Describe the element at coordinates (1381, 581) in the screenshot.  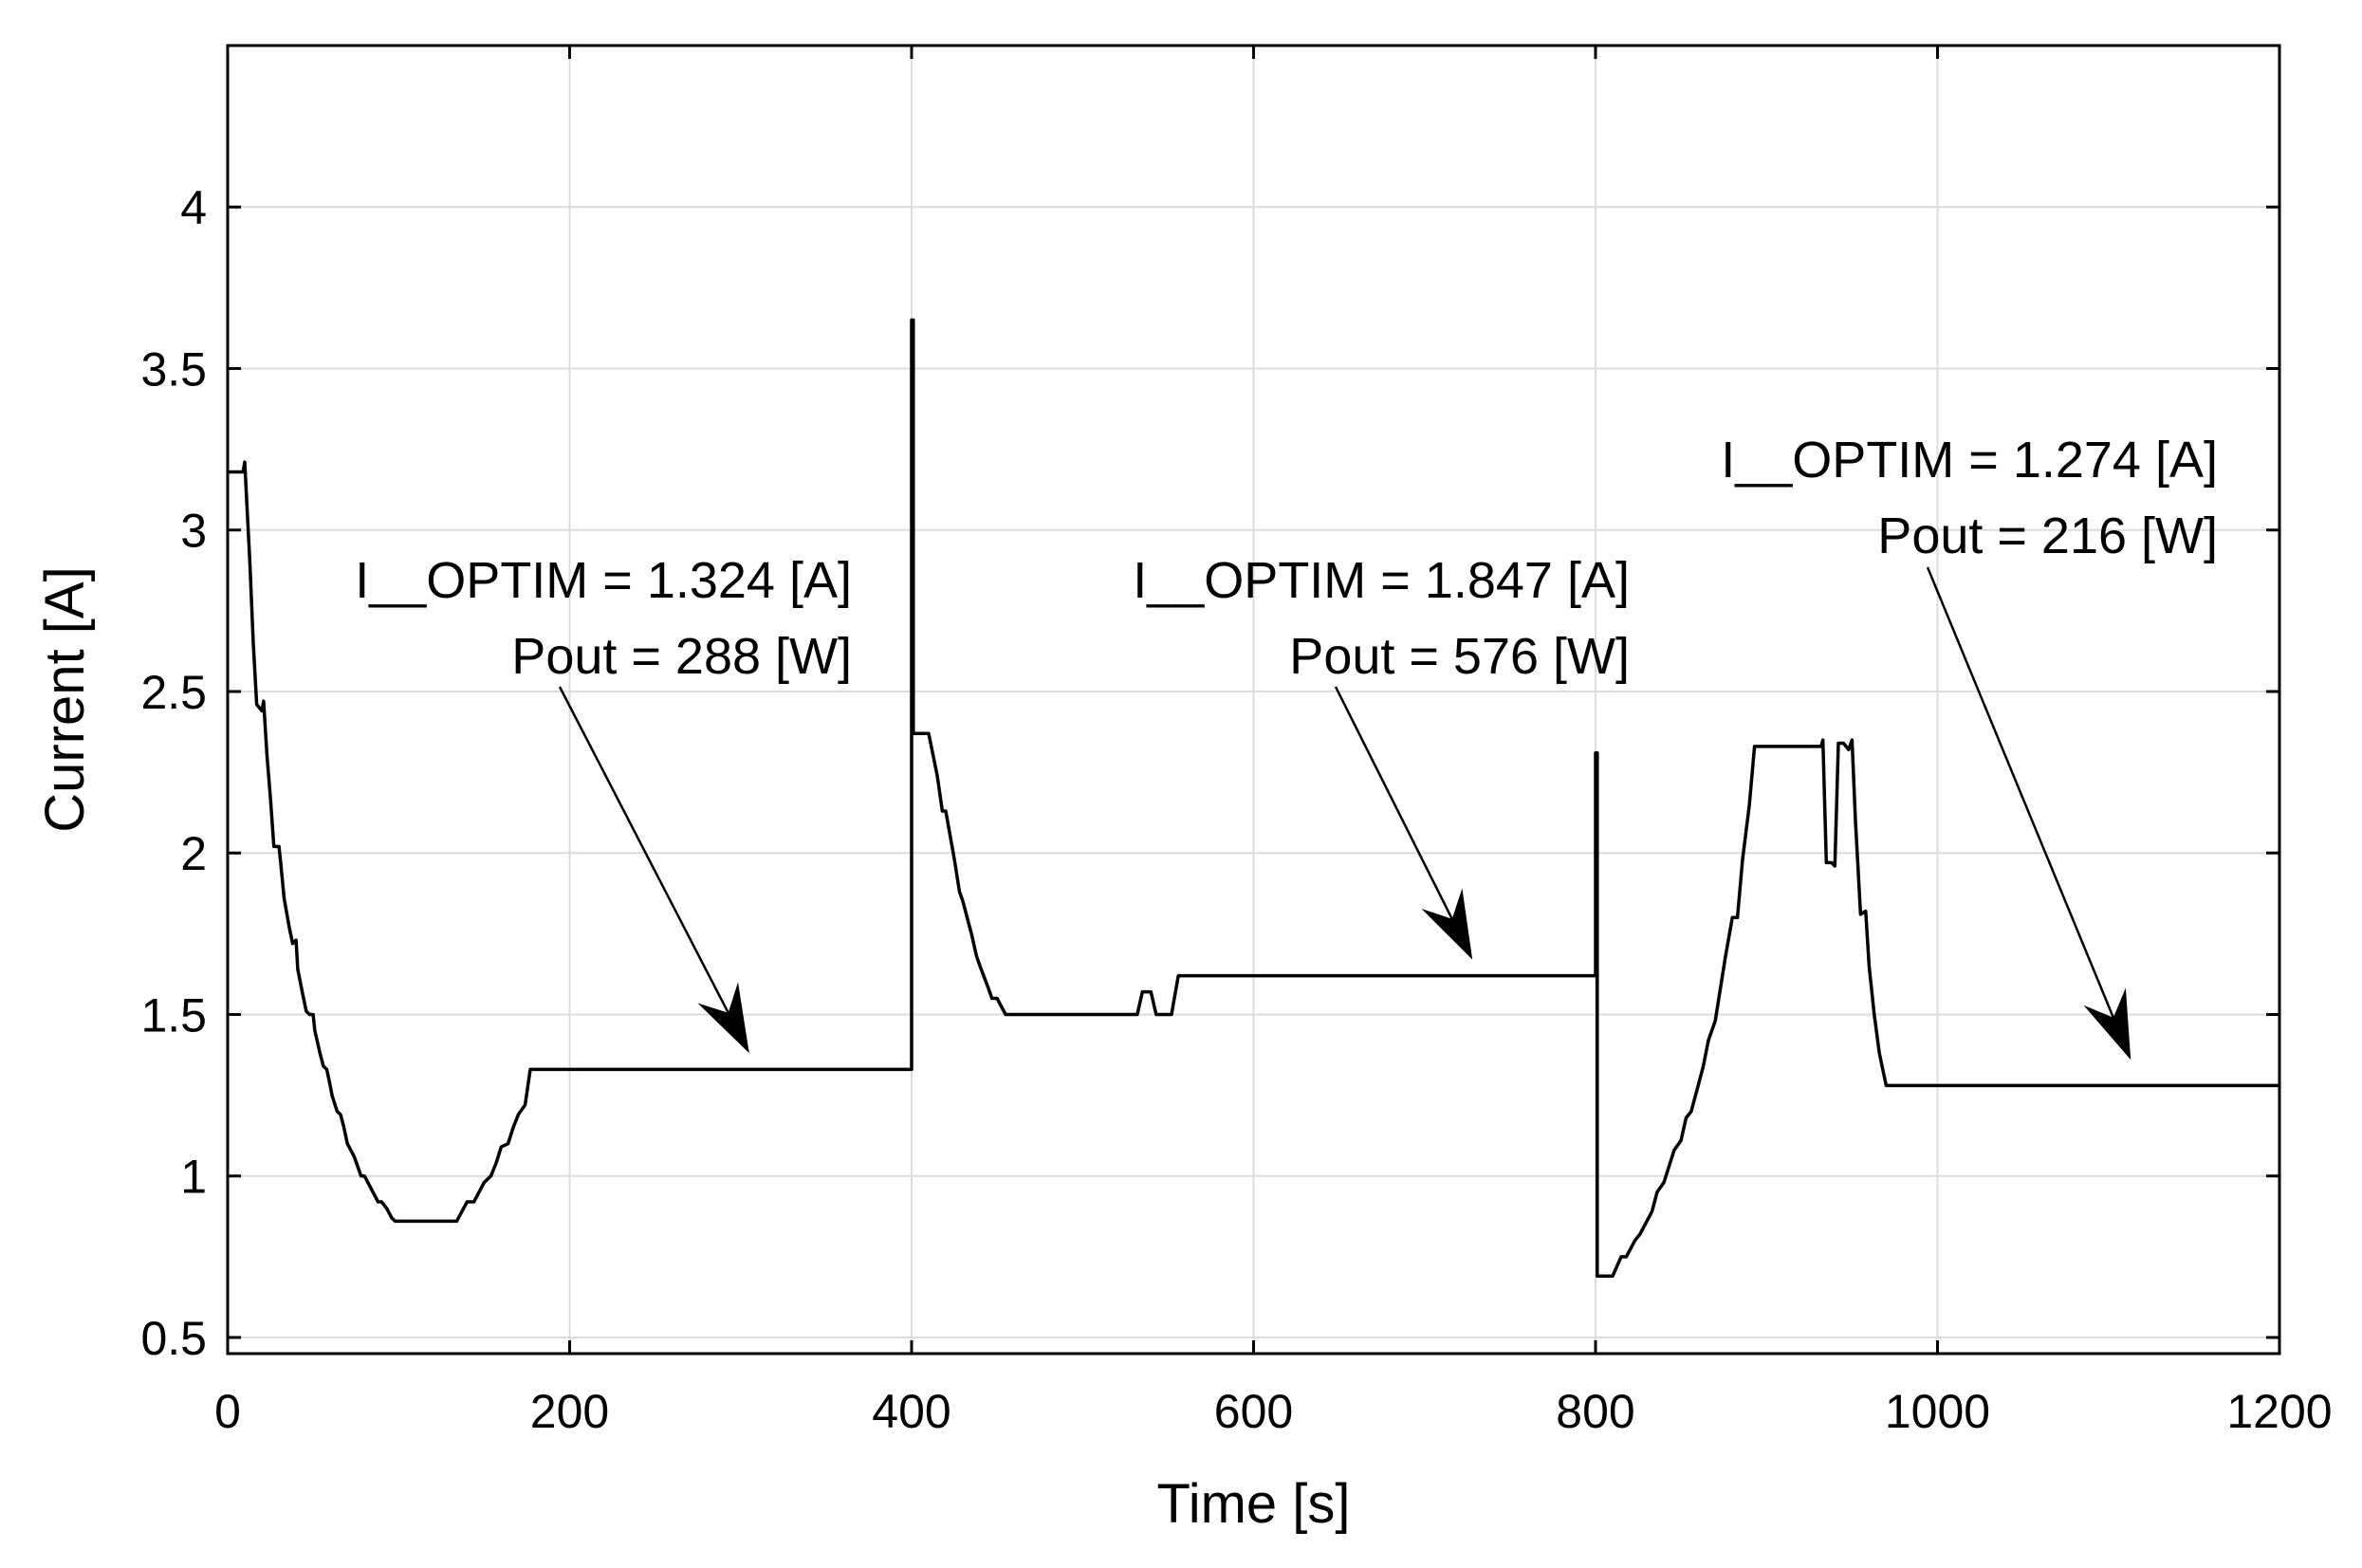
I see `annotation-current-label: I__OPTIM = 1.847 [A]` at that location.